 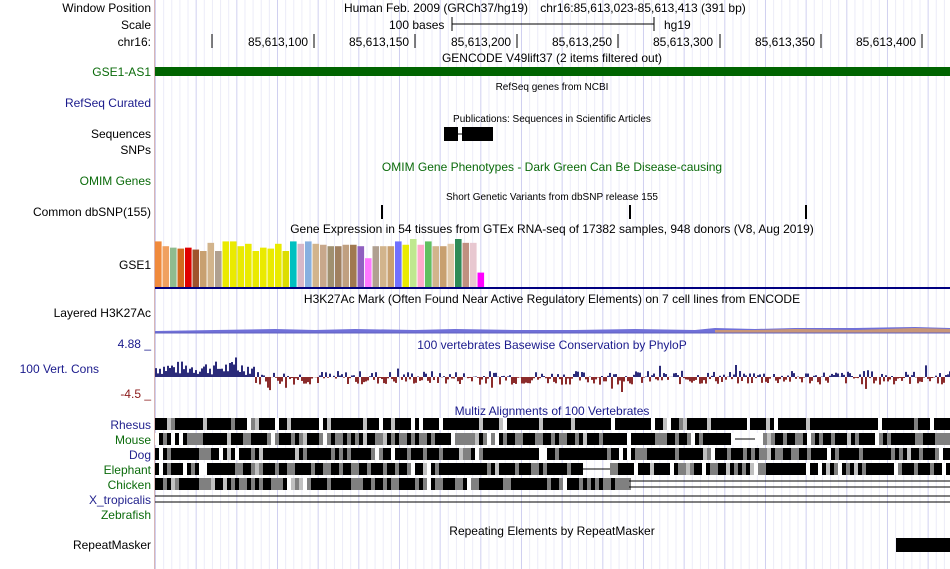 What do you see at coordinates (278, 42) in the screenshot?
I see `ruler-tick-label: 85,613,100` at bounding box center [278, 42].